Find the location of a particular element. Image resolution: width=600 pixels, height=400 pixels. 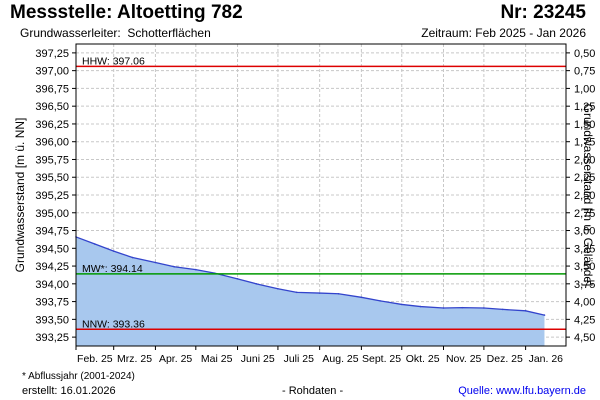

created-date: erstellt: 16.01.2026 is located at coordinates (69, 391).